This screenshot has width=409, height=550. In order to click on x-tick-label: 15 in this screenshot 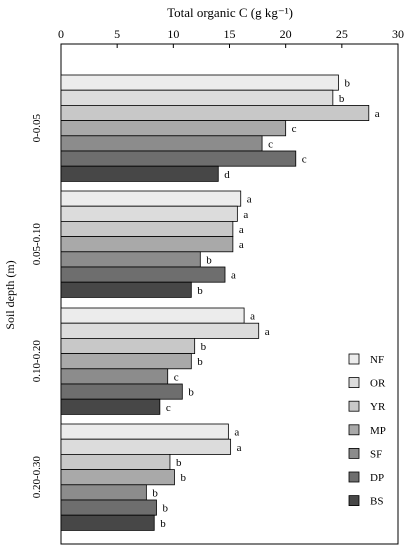, I will do `click(230, 34)`.